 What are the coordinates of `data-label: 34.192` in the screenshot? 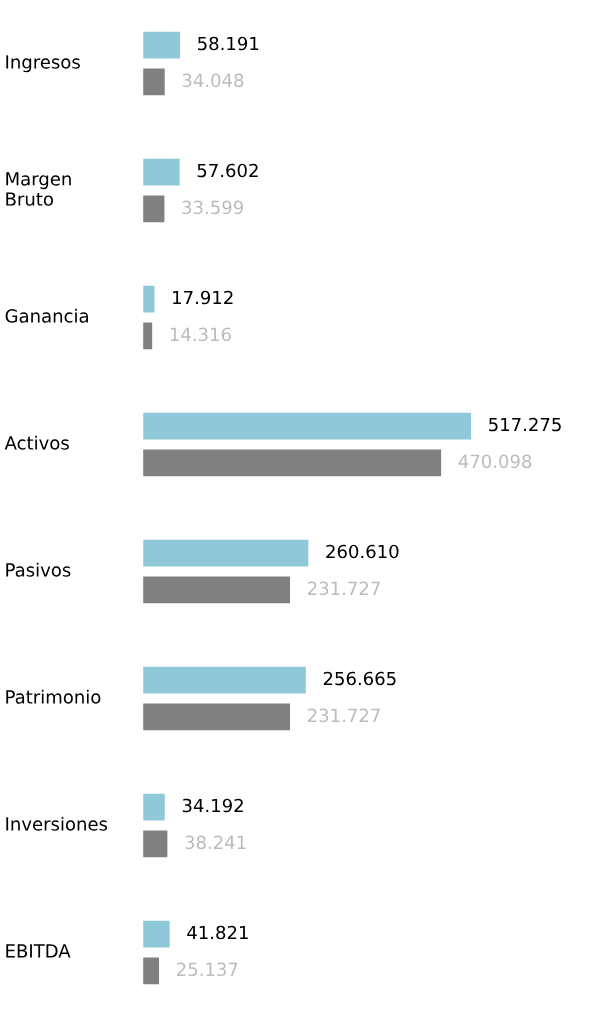 It's located at (212, 805).